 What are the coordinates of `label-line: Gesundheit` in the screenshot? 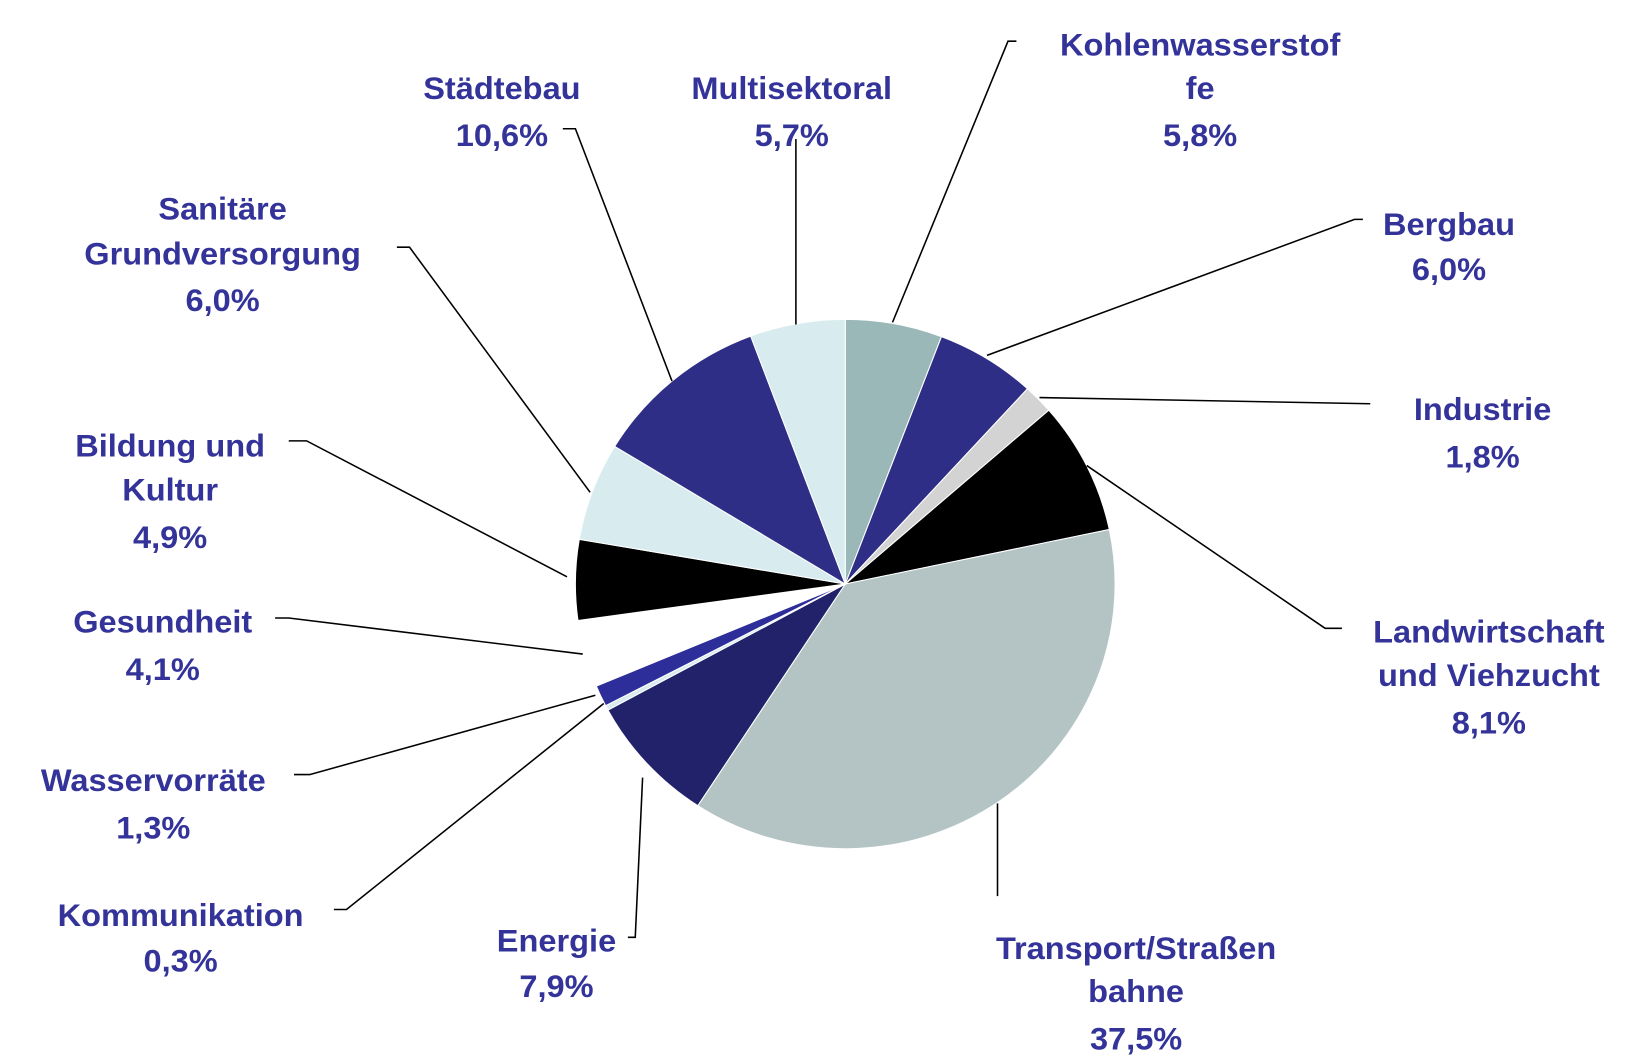 It's located at (162, 622).